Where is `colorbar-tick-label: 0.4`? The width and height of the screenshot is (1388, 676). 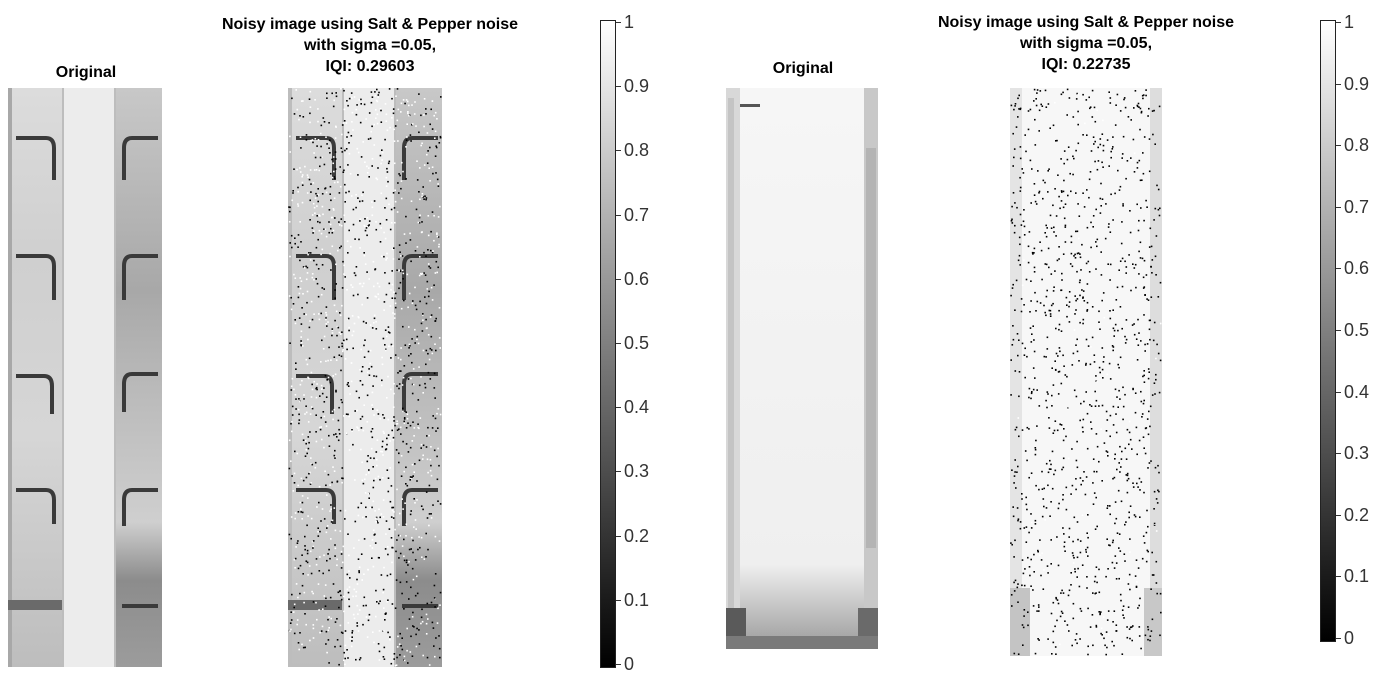 colorbar-tick-label: 0.4 is located at coordinates (1357, 392).